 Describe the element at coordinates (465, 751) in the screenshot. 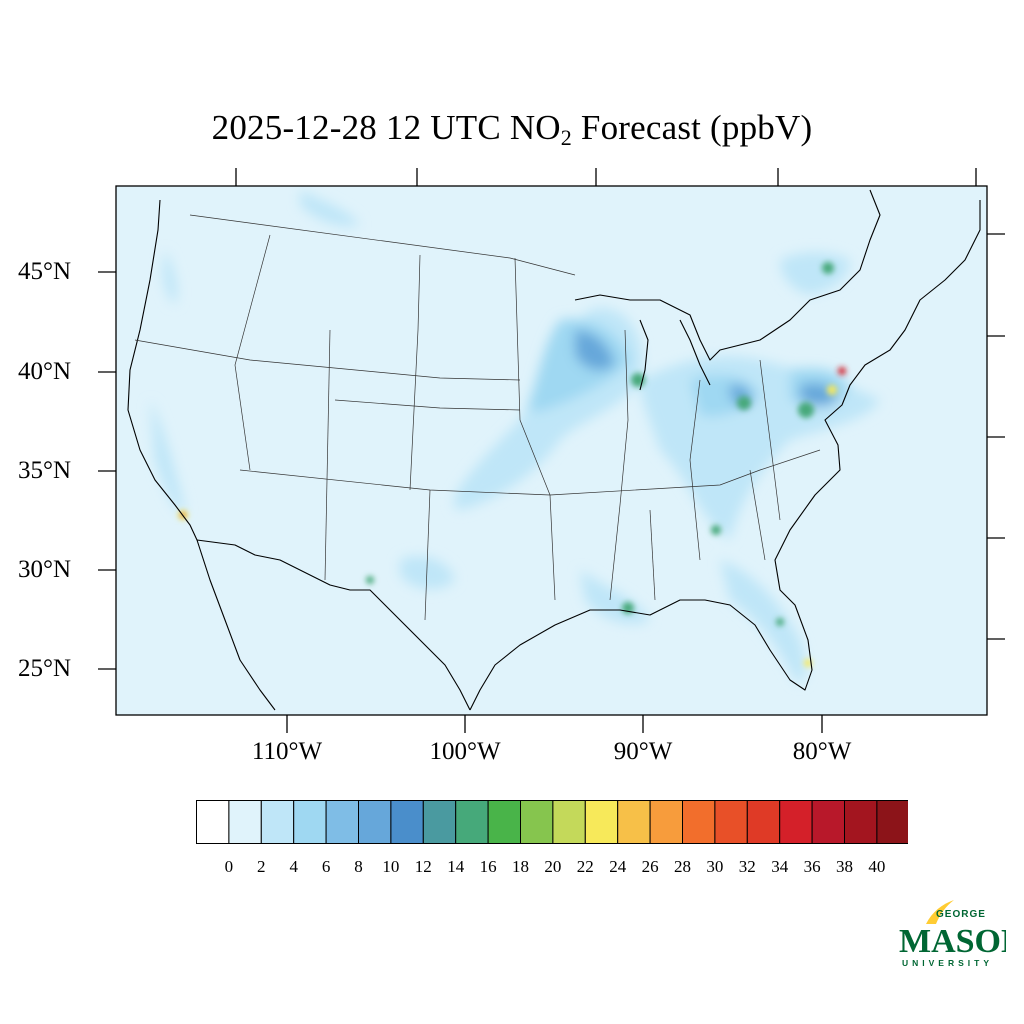

I see `lon-label-100w: 100°W` at that location.